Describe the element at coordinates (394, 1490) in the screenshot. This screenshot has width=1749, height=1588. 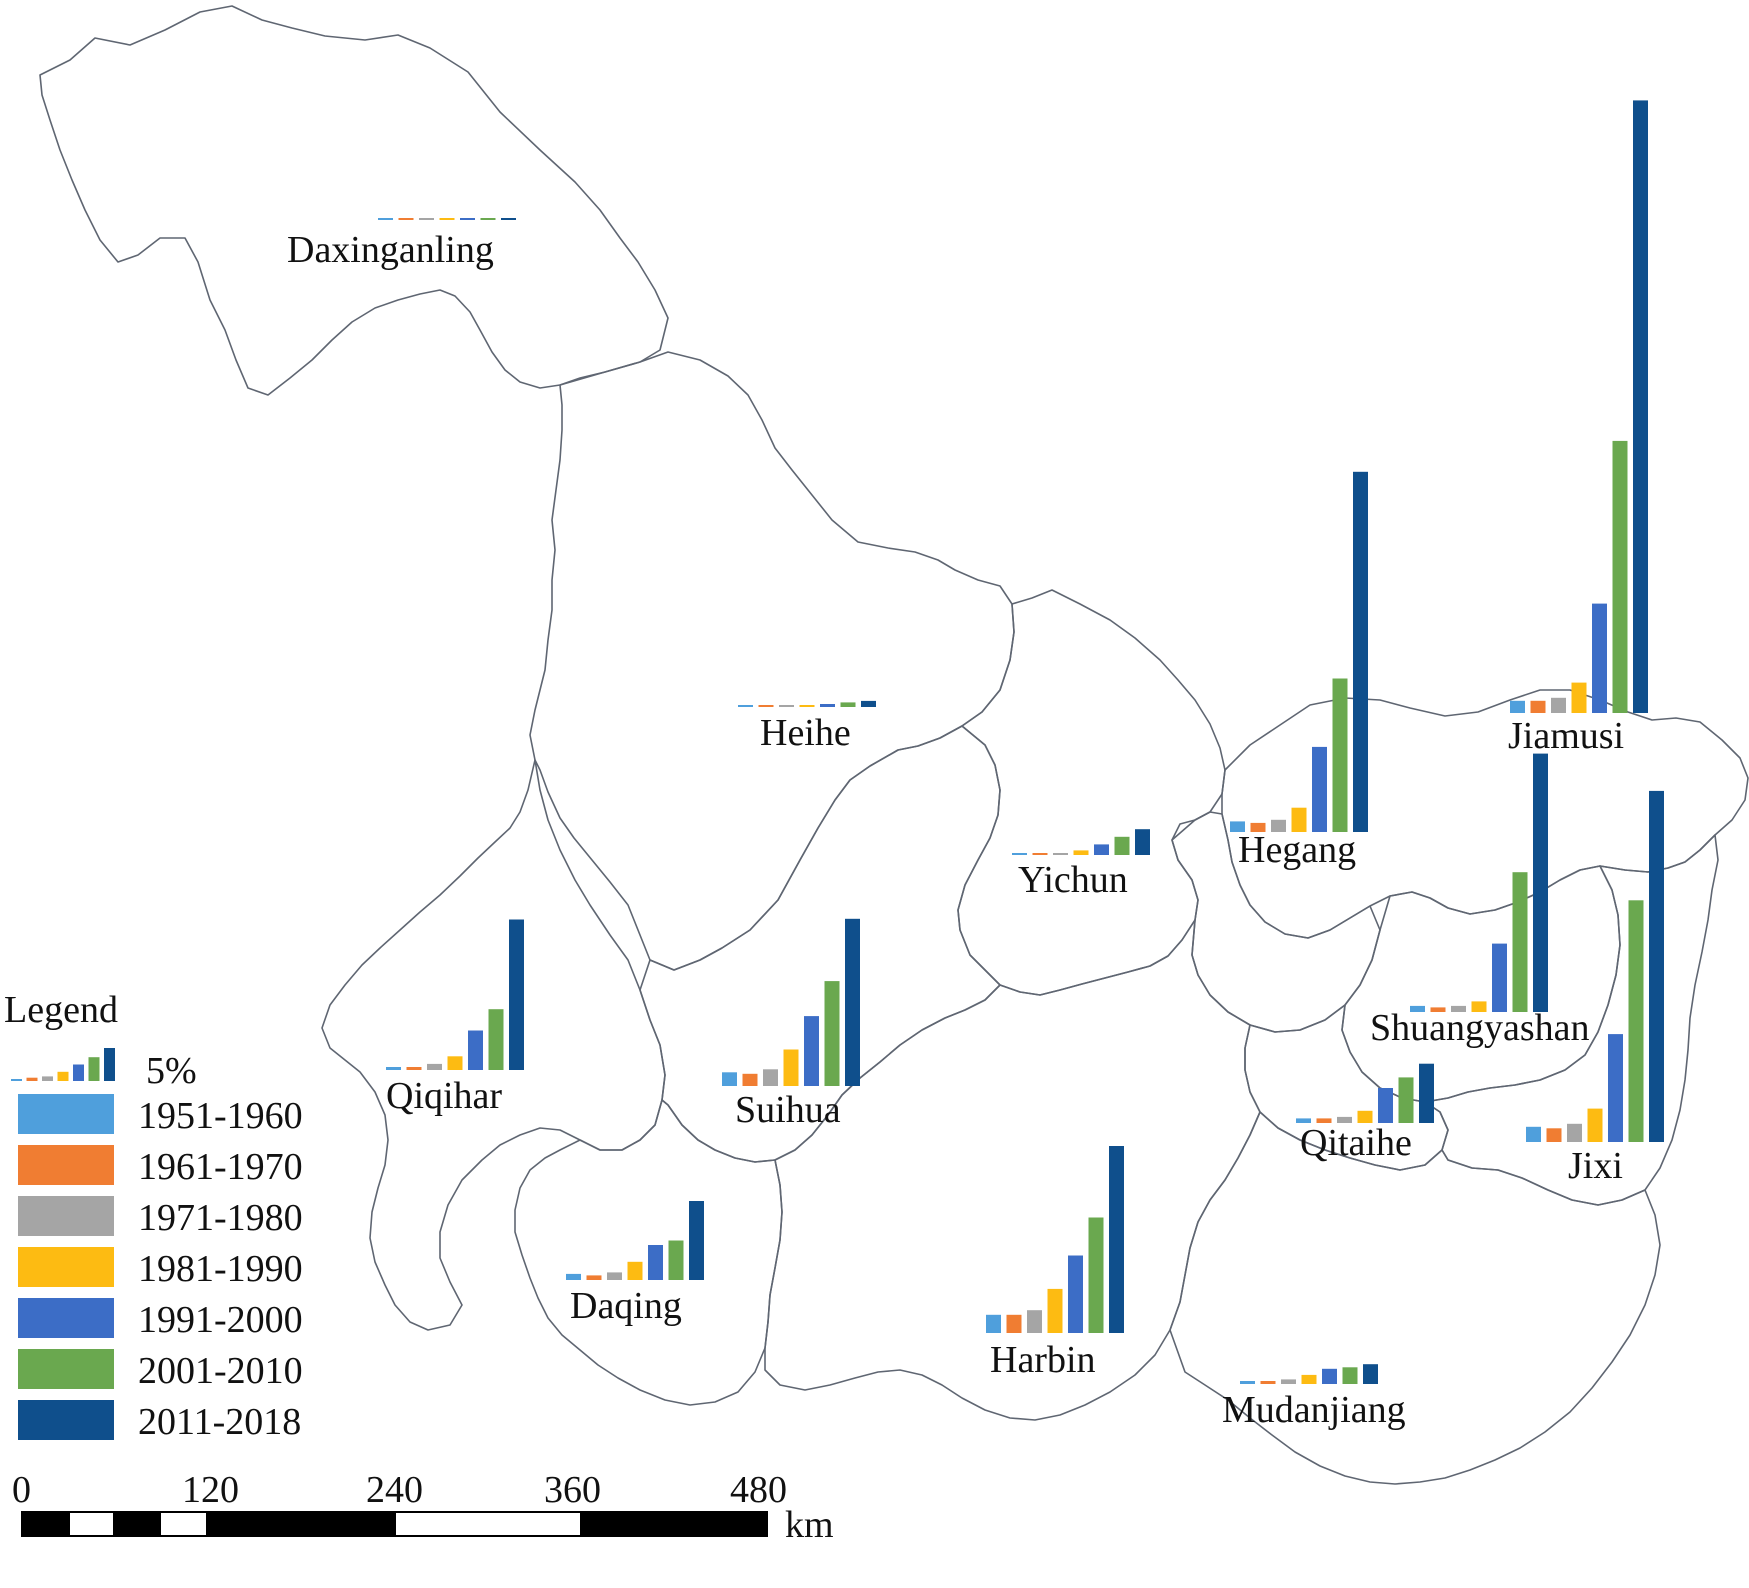
I see `scale-tick-240: 240` at that location.